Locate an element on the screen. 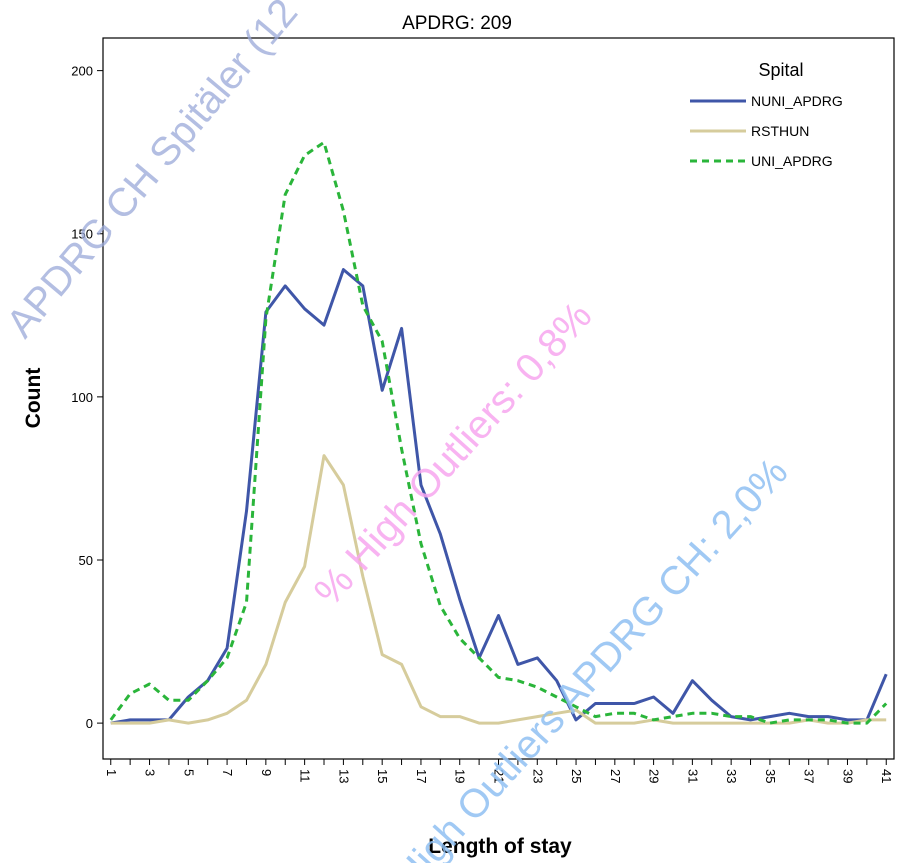  x-tick-label: 31 is located at coordinates (692, 776).